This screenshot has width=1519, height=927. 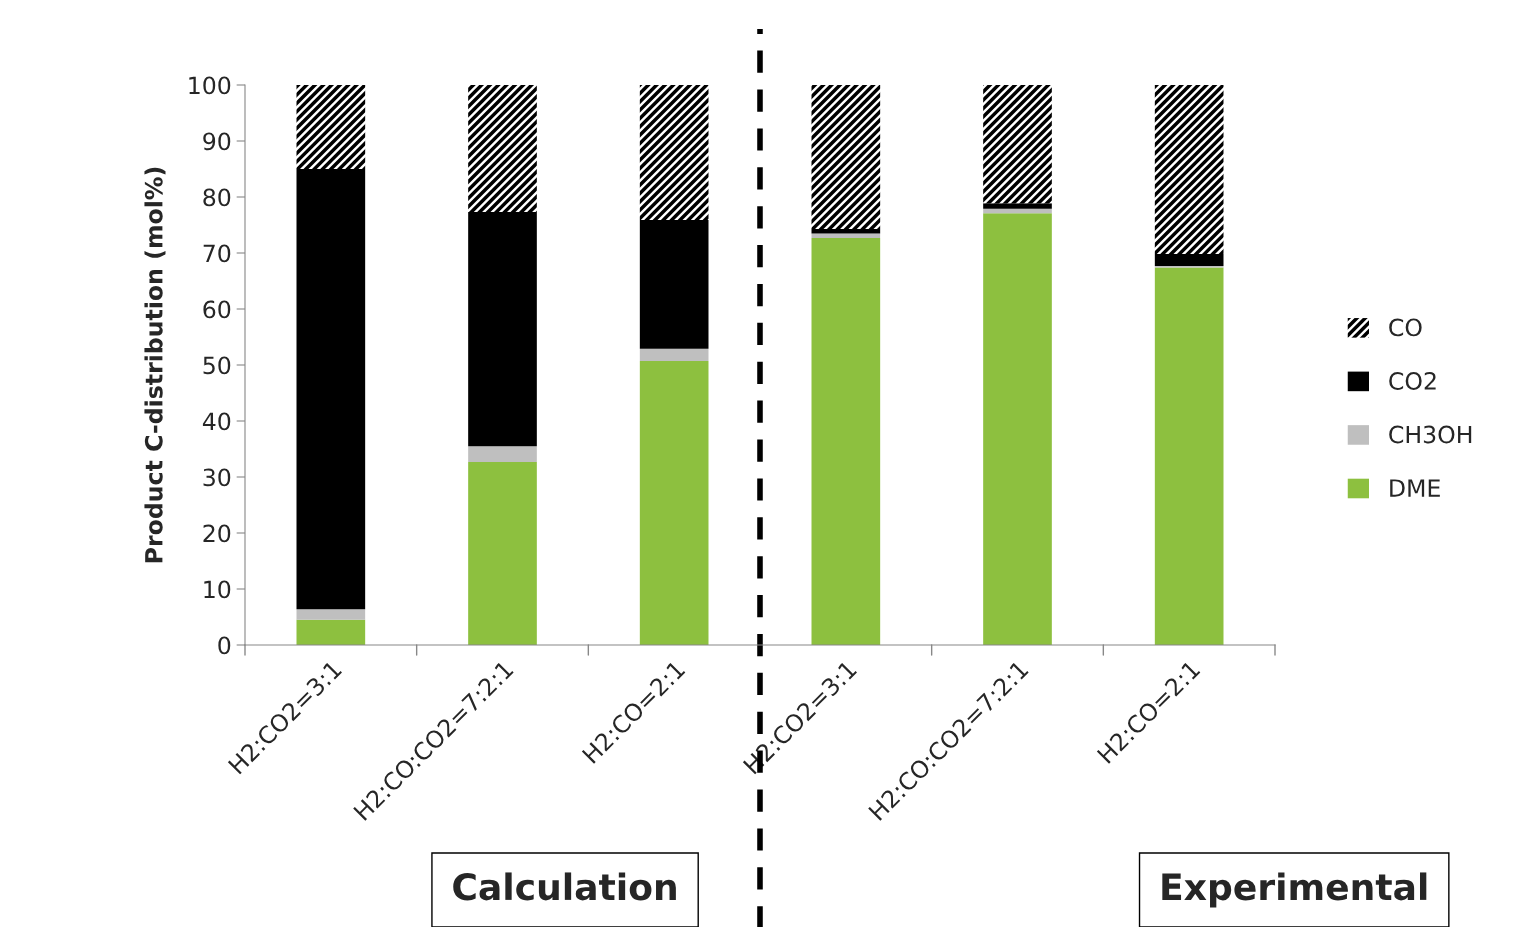 What do you see at coordinates (1415, 488) in the screenshot?
I see `legend-label: DME` at bounding box center [1415, 488].